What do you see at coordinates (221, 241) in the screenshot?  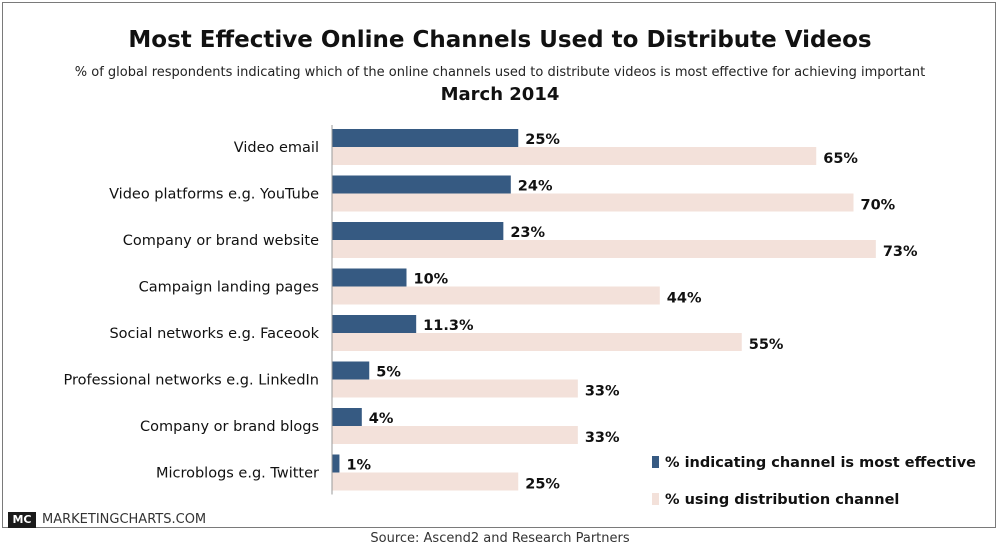 I see `category-label: Company or brand website` at bounding box center [221, 241].